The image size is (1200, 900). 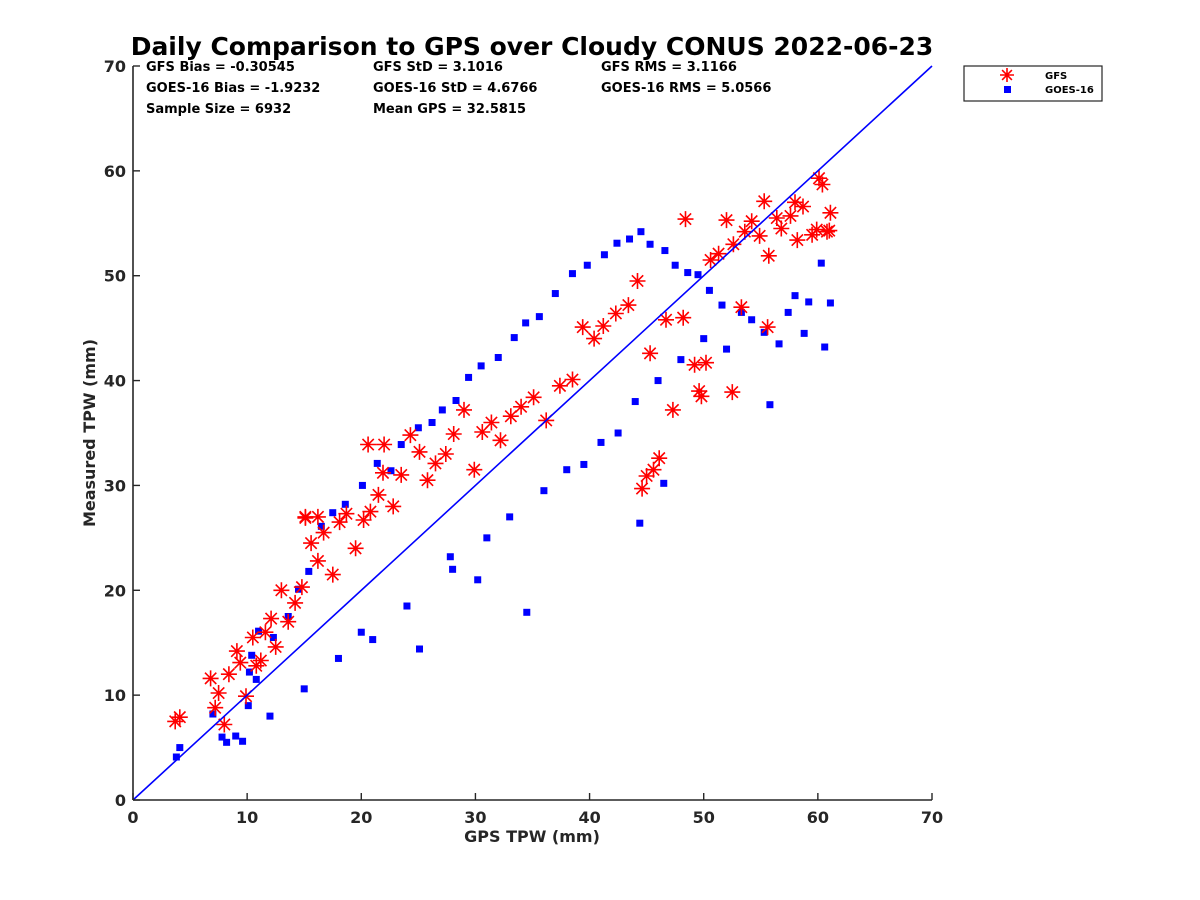 I want to click on legend-box, so click(x=1033, y=83).